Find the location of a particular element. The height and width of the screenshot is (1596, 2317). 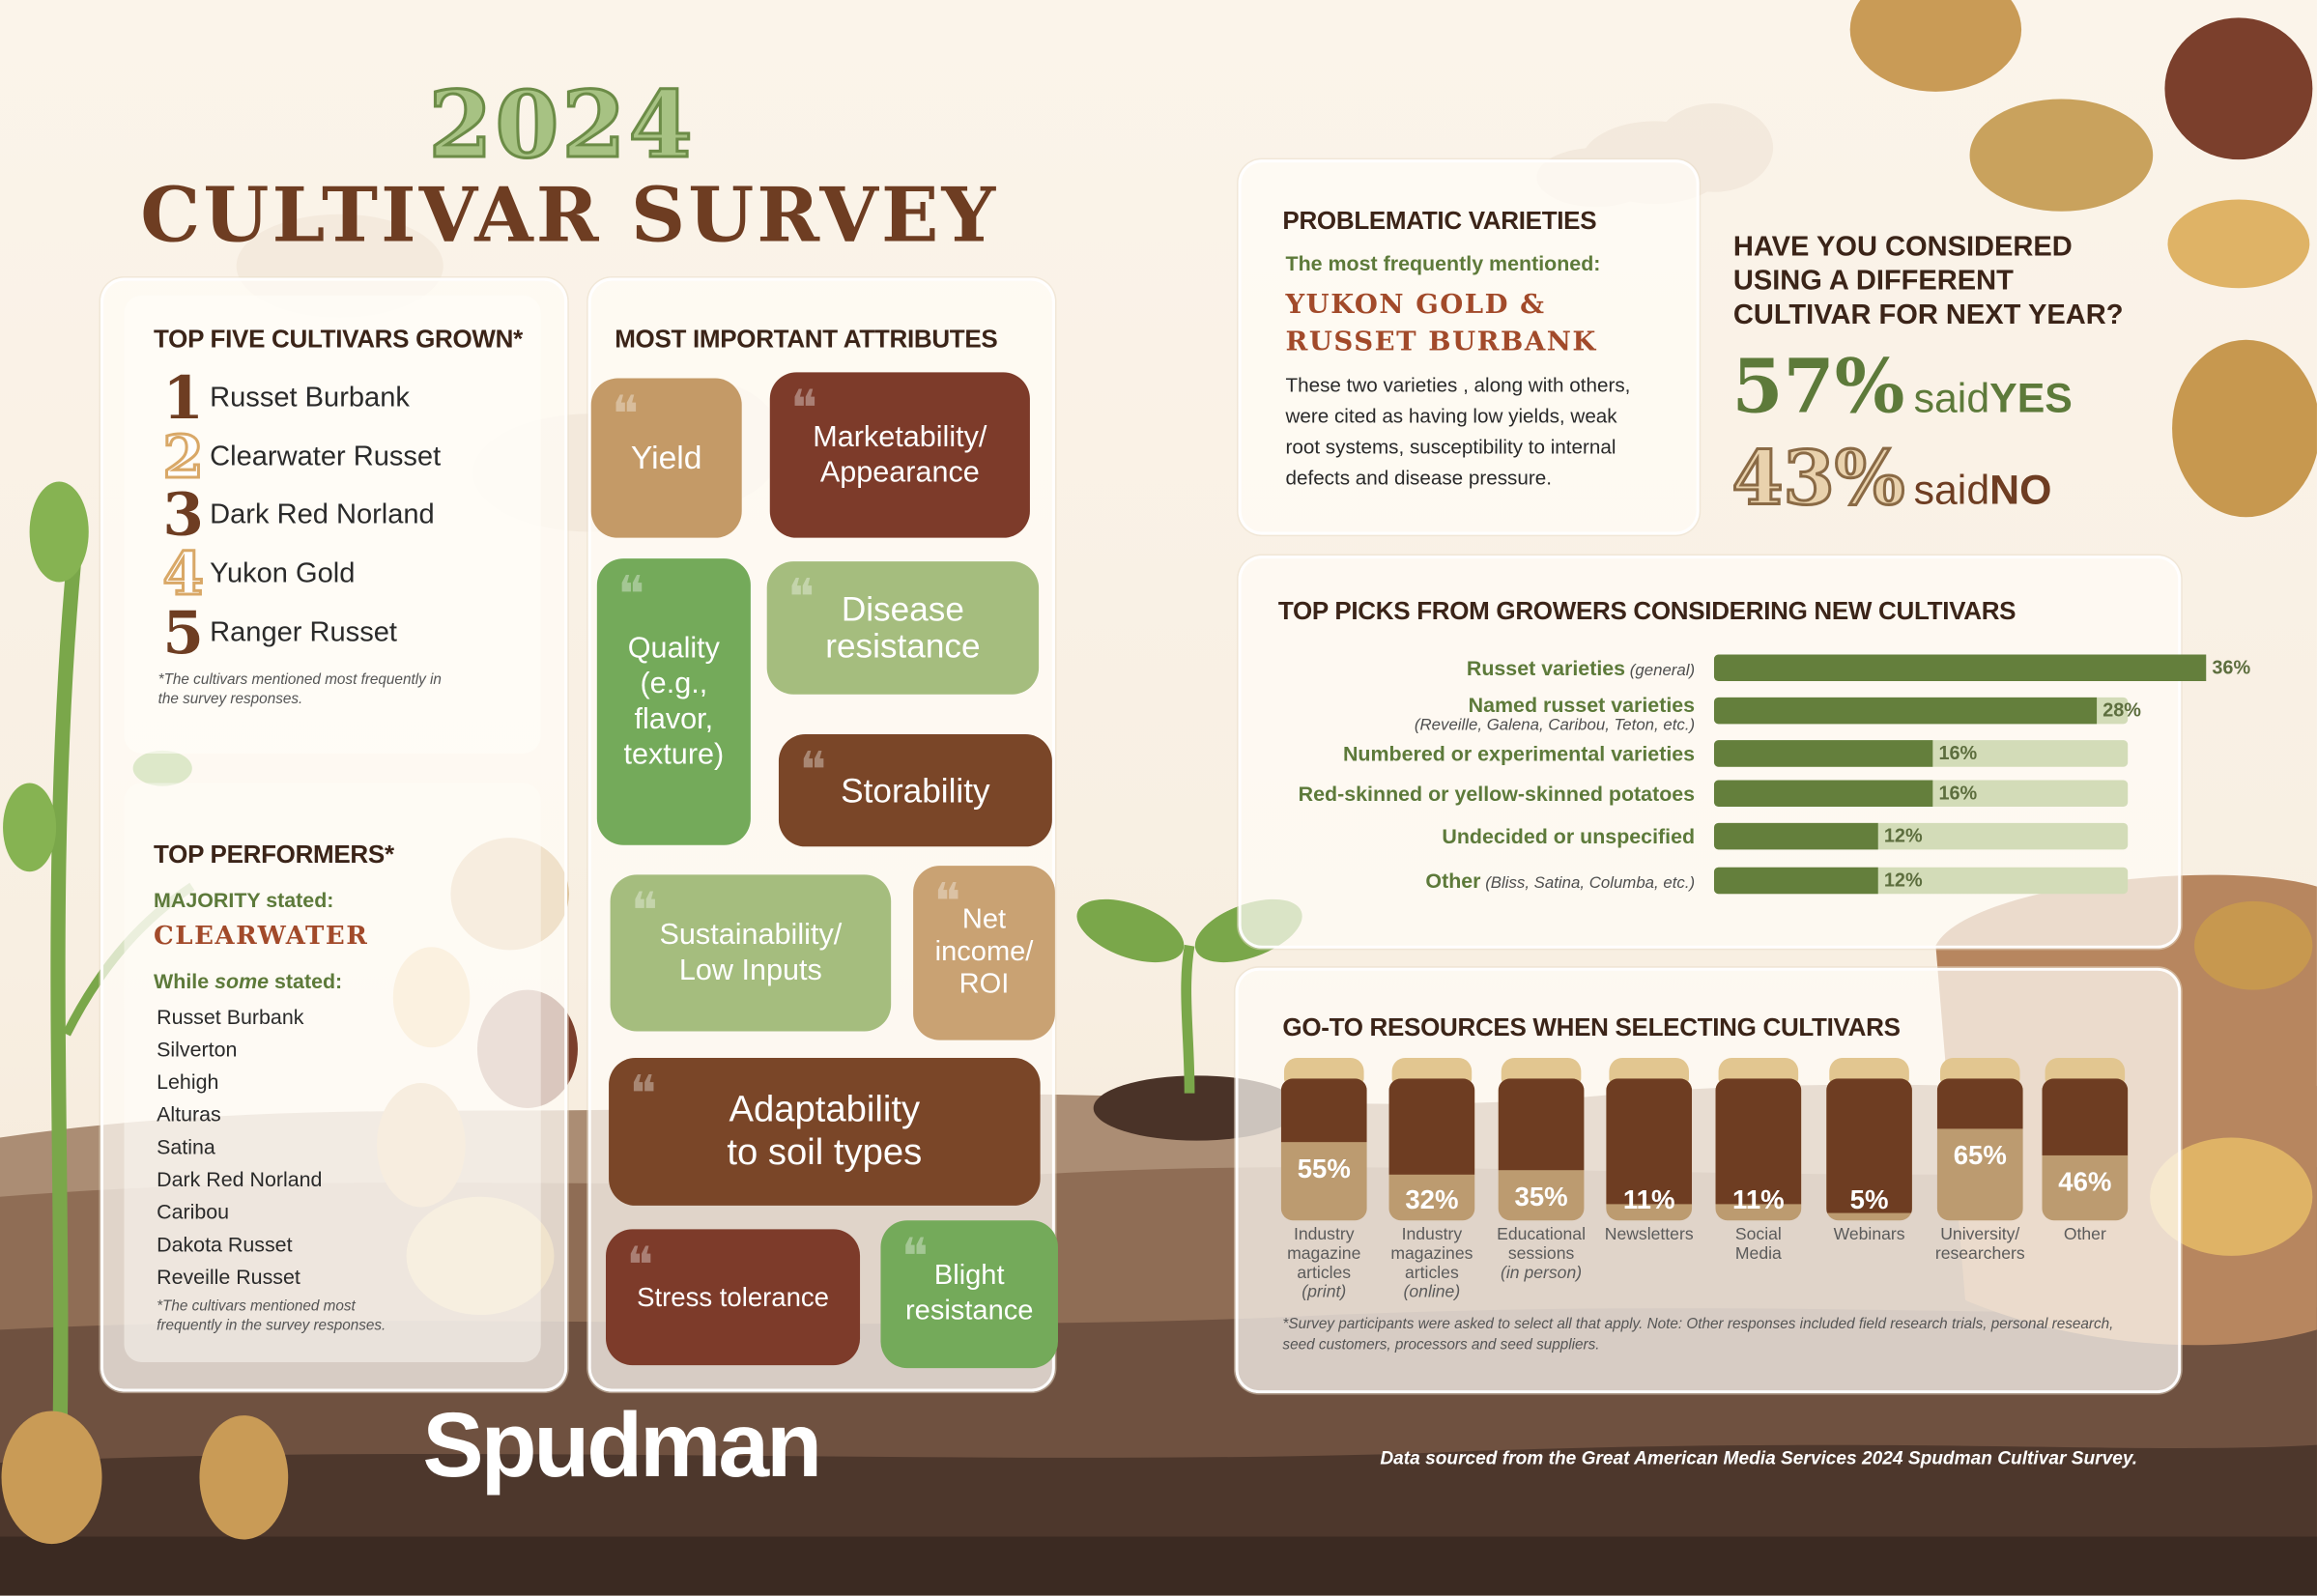

attr-marketability: ❝ Marketability/Appearance is located at coordinates (900, 455).